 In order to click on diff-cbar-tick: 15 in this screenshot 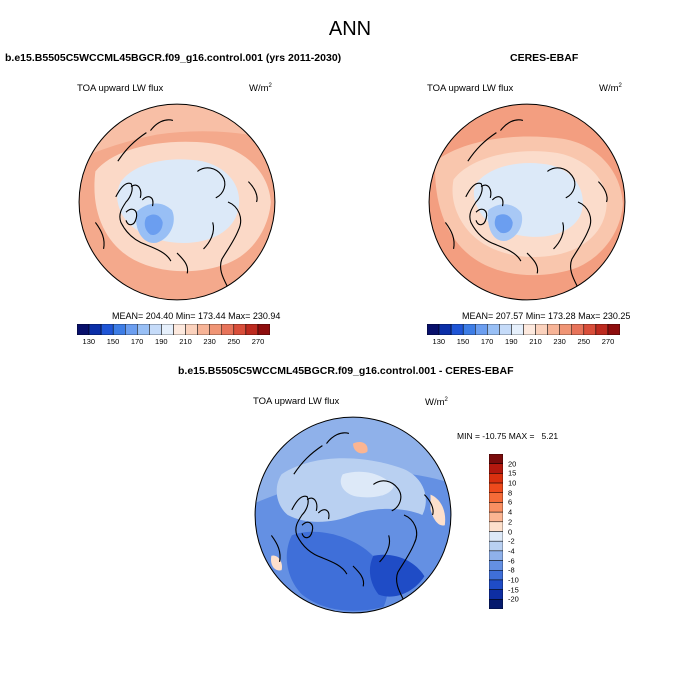, I will do `click(512, 473)`.